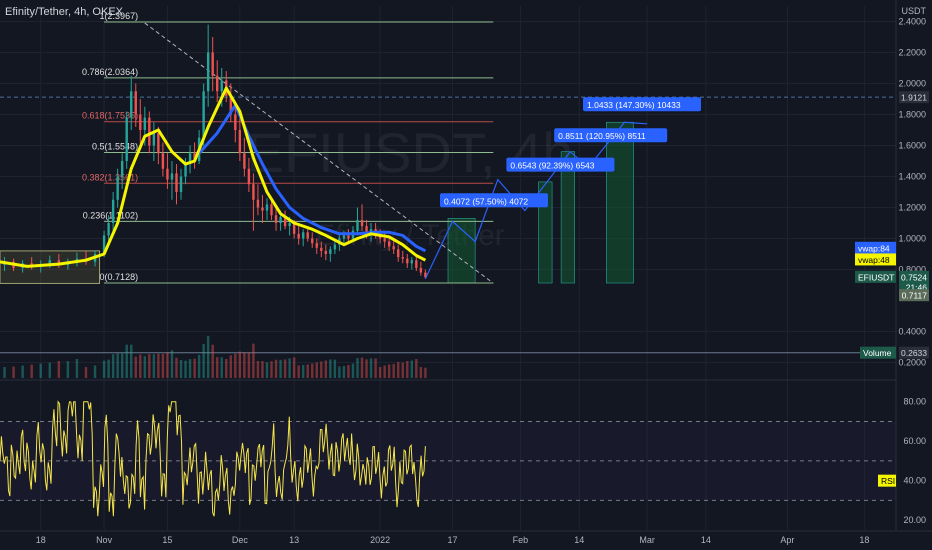 The image size is (932, 550). I want to click on price-tick-label: 1.0000, so click(912, 239).